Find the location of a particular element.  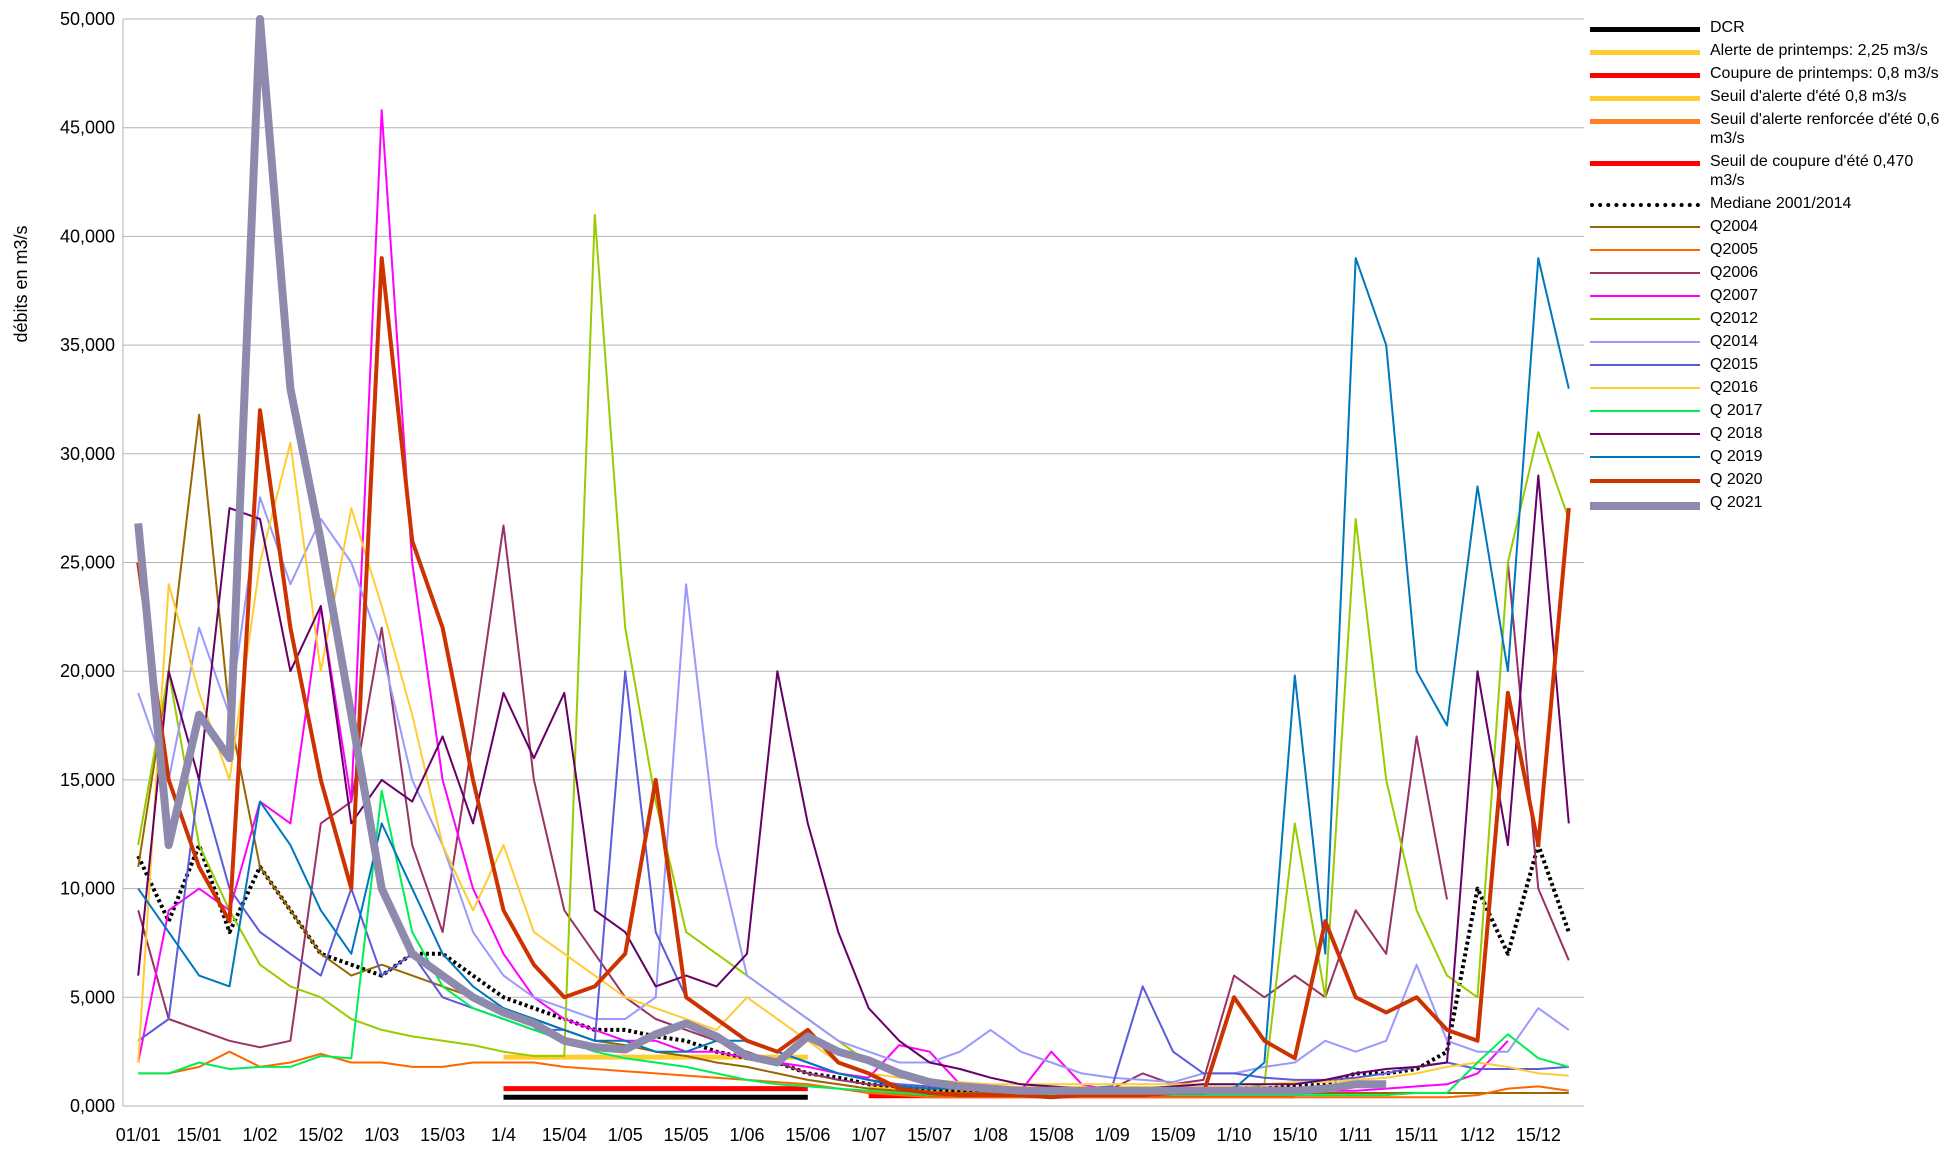

x-tick-label: 15/06 is located at coordinates (807, 1135).